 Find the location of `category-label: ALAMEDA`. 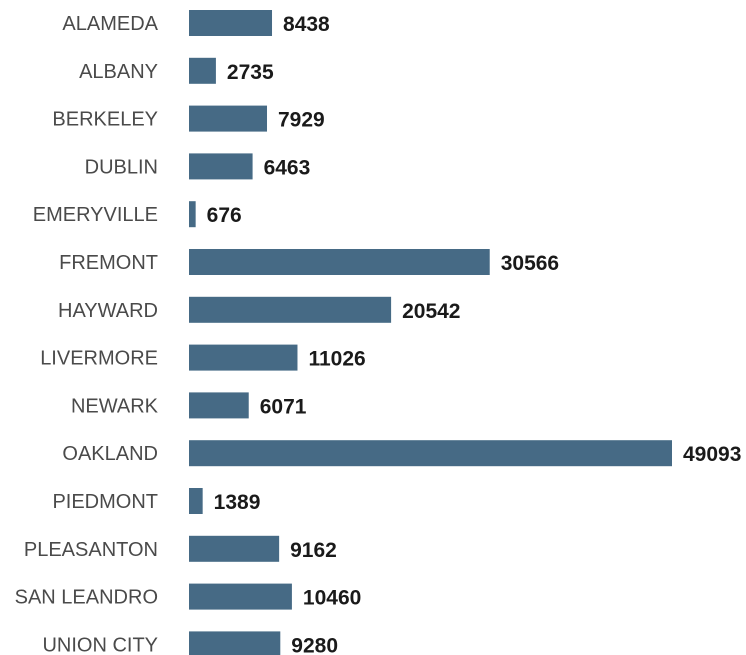

category-label: ALAMEDA is located at coordinates (110, 24).